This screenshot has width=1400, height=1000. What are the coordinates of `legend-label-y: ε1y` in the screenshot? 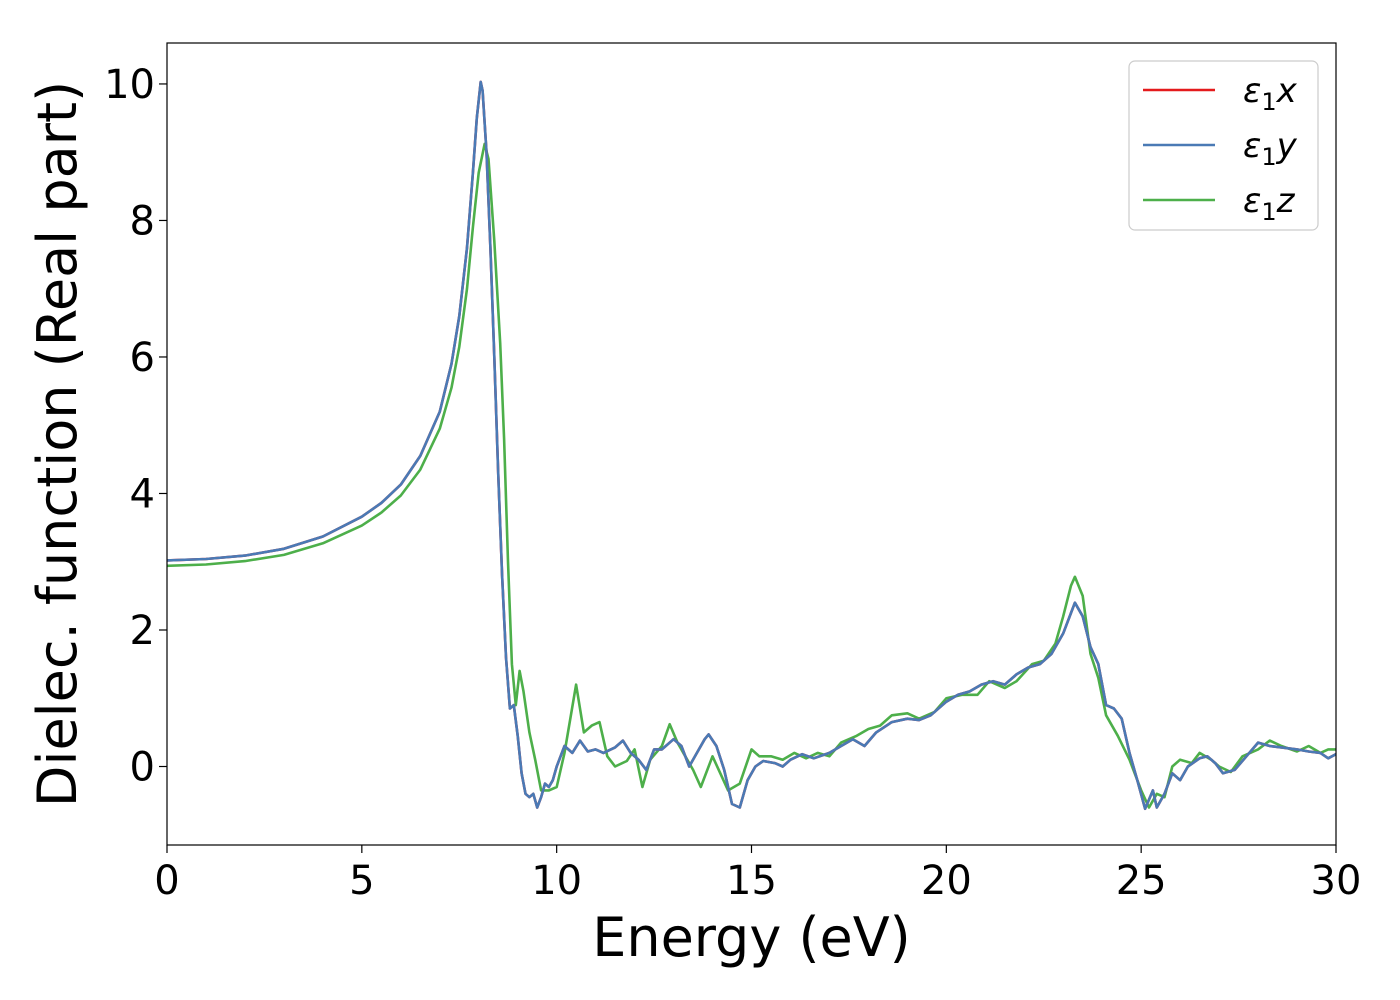 It's located at (1270, 148).